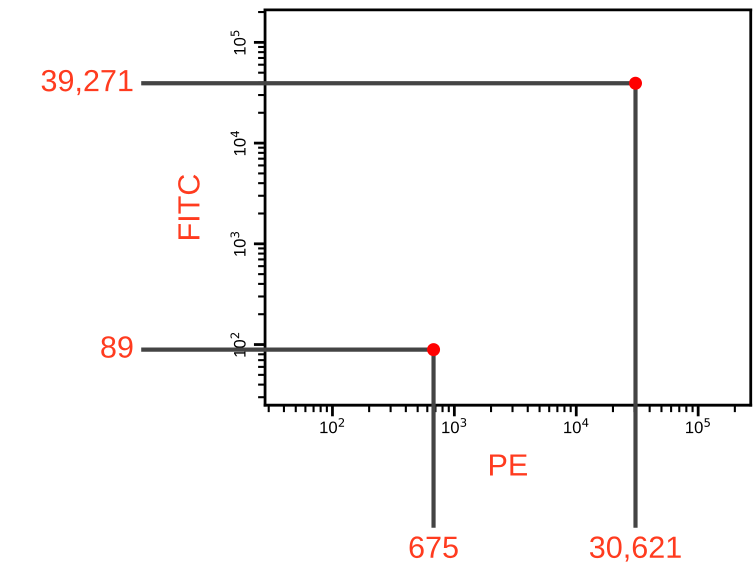 The image size is (753, 583). What do you see at coordinates (189, 206) in the screenshot?
I see `y-axis-title: FITC` at bounding box center [189, 206].